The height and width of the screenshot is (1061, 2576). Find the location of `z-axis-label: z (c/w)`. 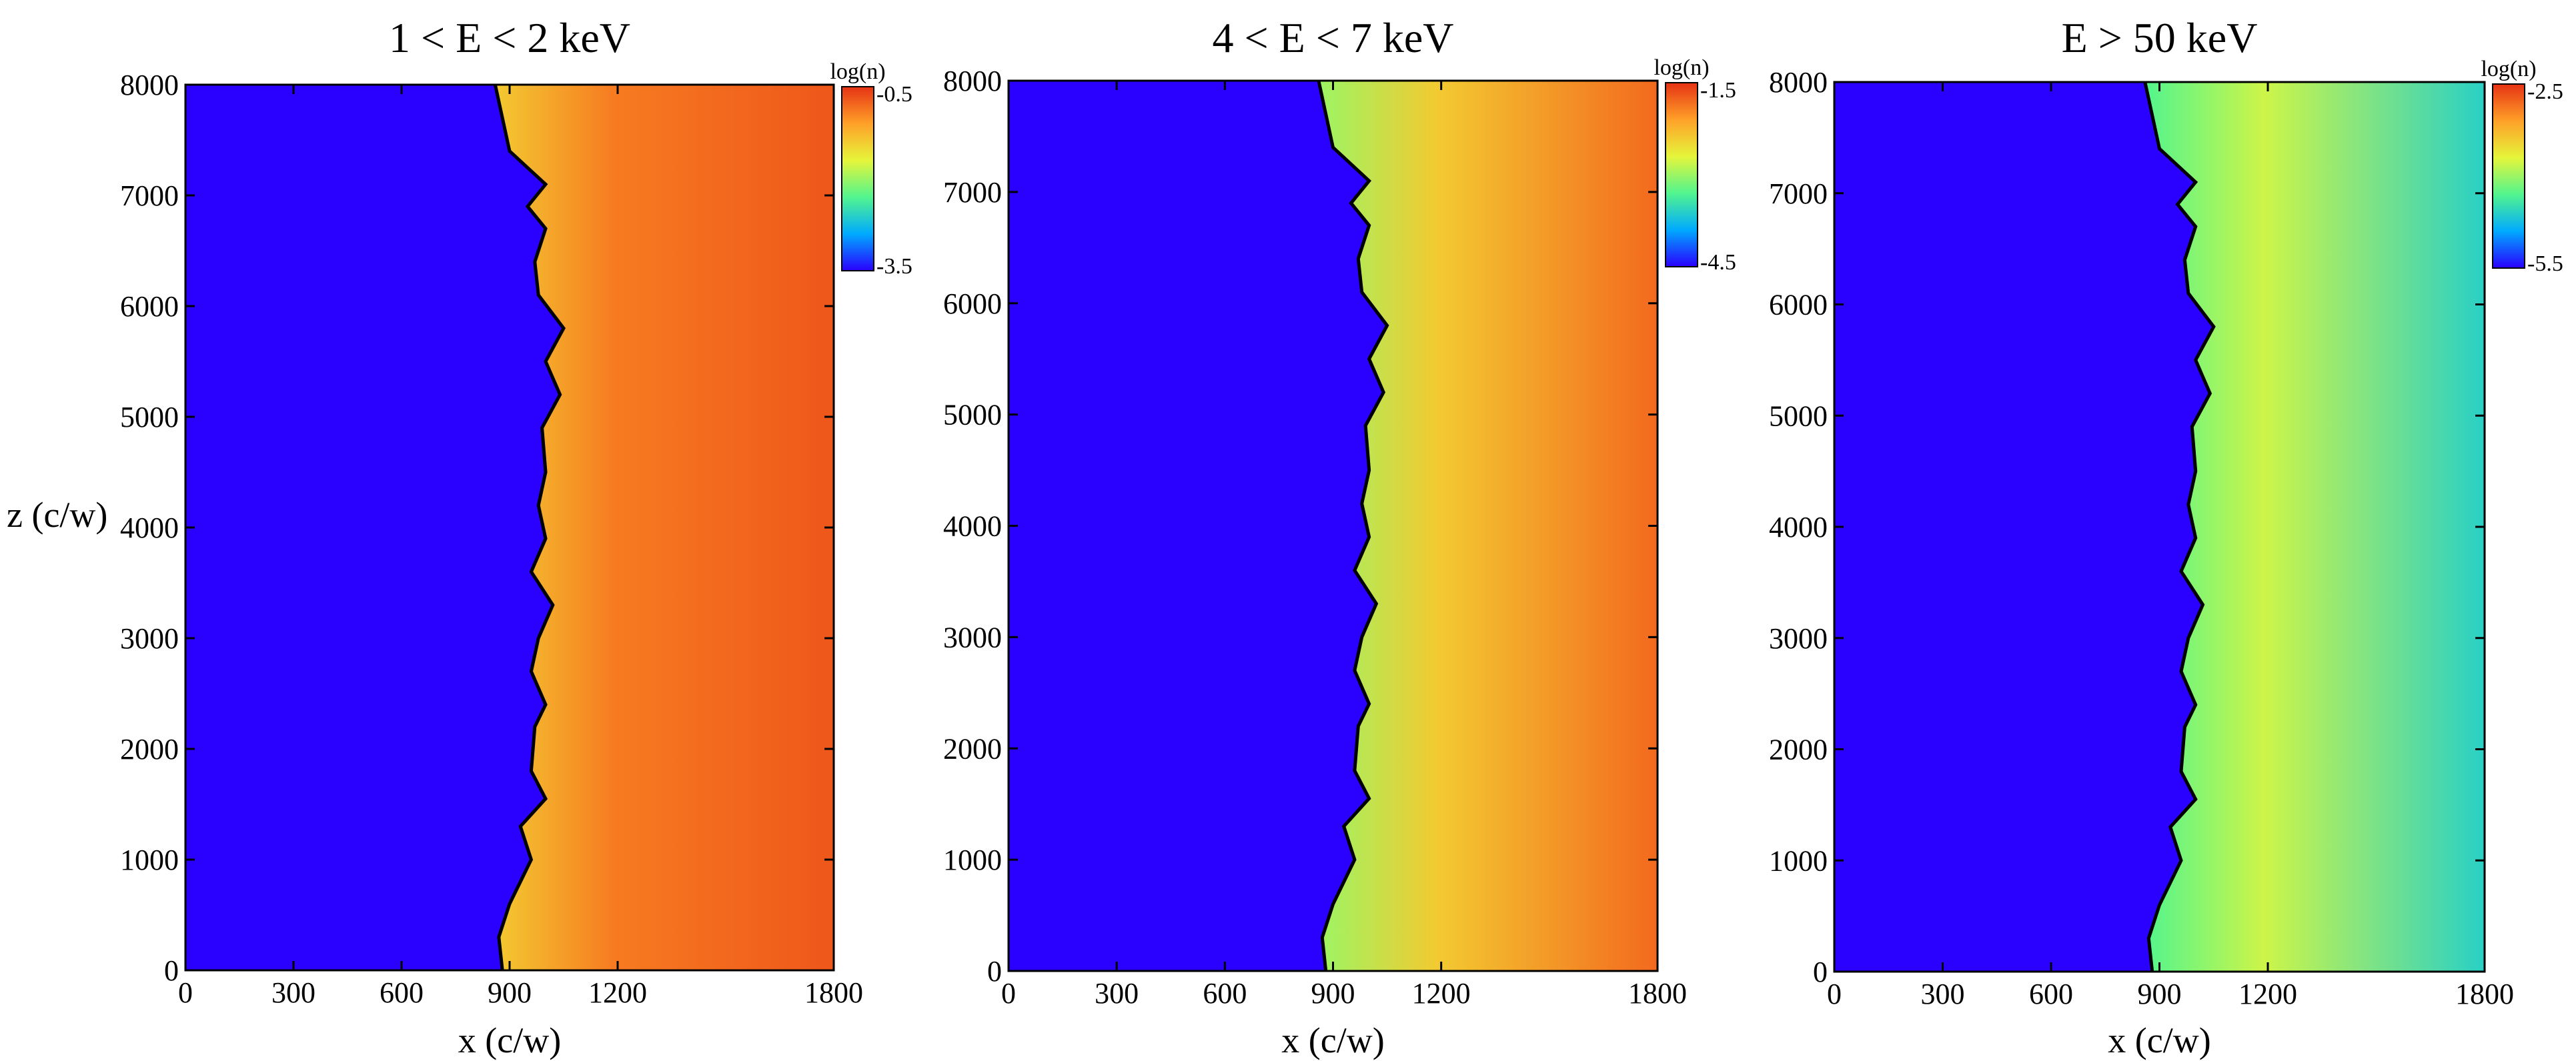

z-axis-label: z (c/w) is located at coordinates (57, 515).